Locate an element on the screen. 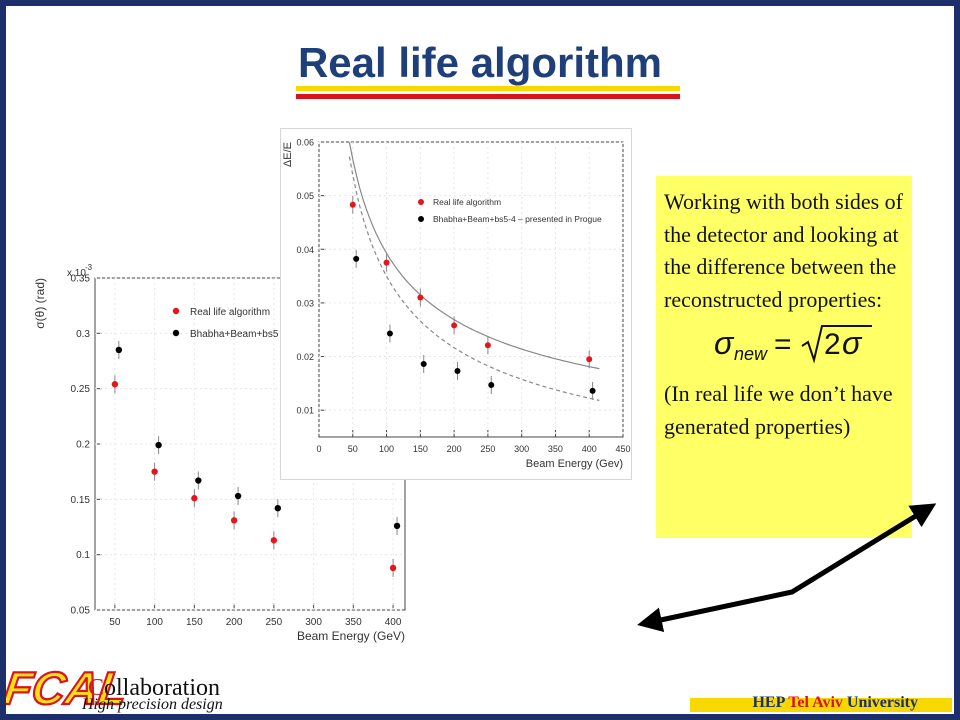 This screenshot has width=960, height=720. y-tick-label: 0.06 is located at coordinates (305, 143).